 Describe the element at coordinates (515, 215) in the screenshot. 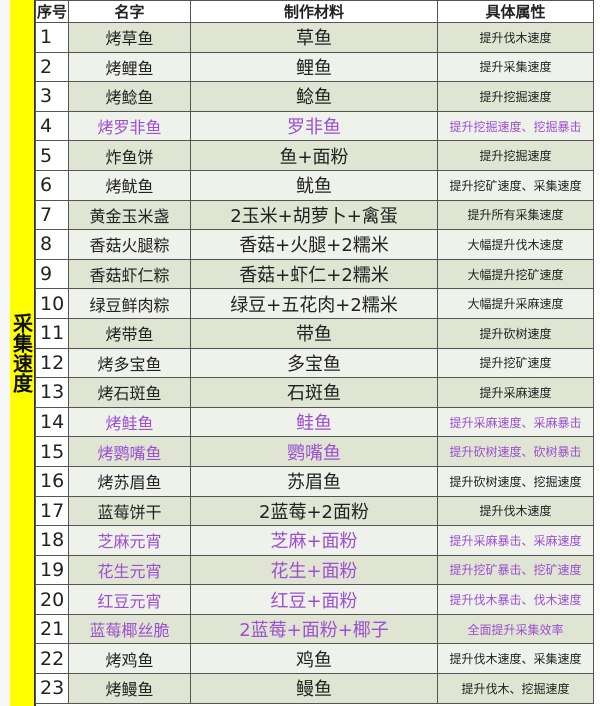

I see `attr-cell: 提升所有采集速度` at that location.